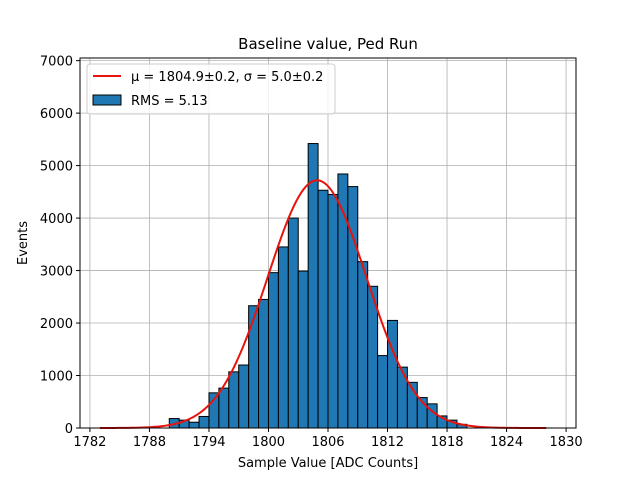  I want to click on y-tick-label: 5000, so click(56, 167).